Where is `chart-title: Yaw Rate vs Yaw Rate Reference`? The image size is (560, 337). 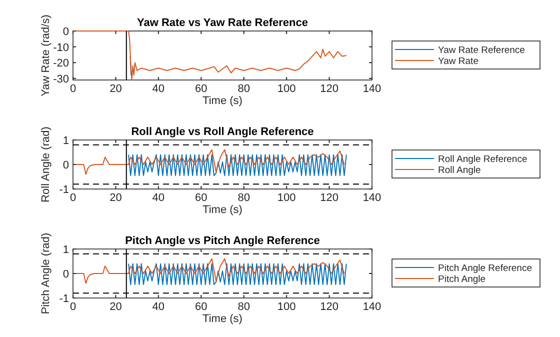 chart-title: Yaw Rate vs Yaw Rate Reference is located at coordinates (222, 23).